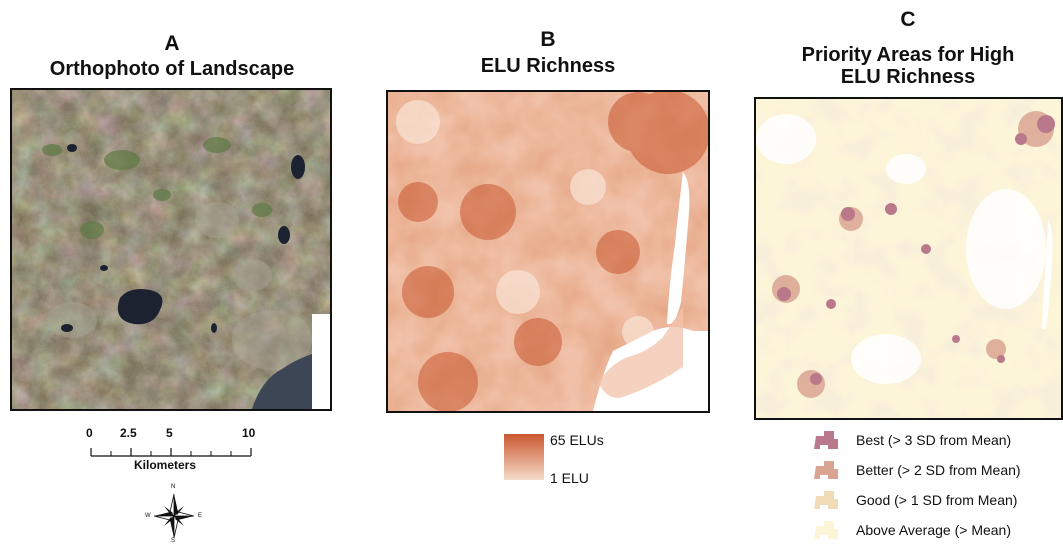 The height and width of the screenshot is (549, 1063). Describe the element at coordinates (548, 39) in the screenshot. I see `panel-b-letter: B` at that location.